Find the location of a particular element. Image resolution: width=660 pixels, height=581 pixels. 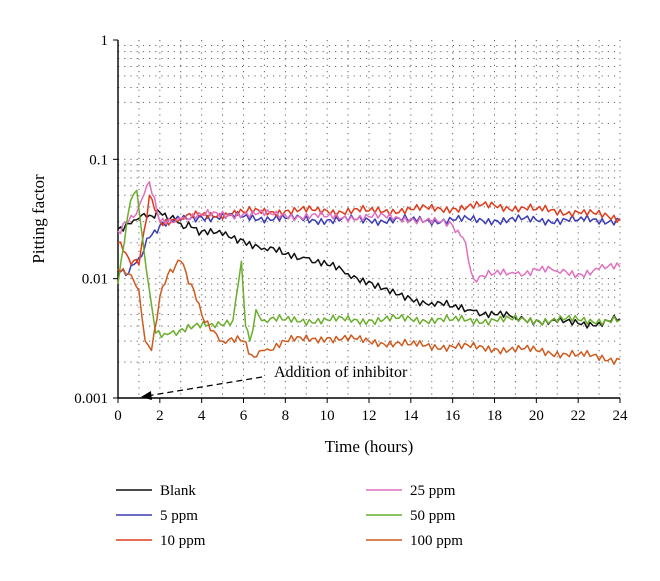

x-axis-title: Time (hours) is located at coordinates (369, 446).